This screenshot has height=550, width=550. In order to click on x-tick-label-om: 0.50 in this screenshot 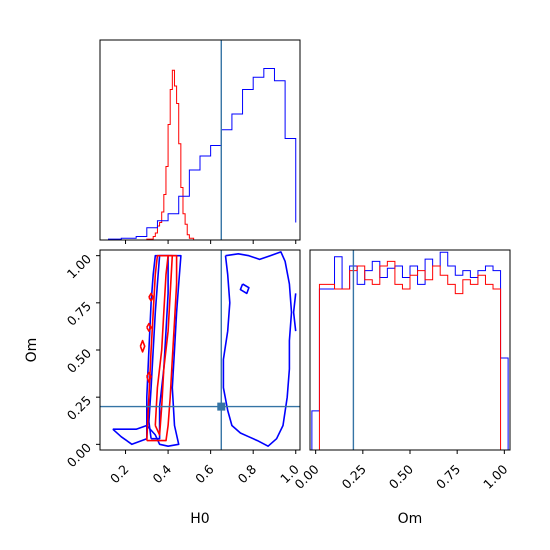, I will do `click(401, 476)`.